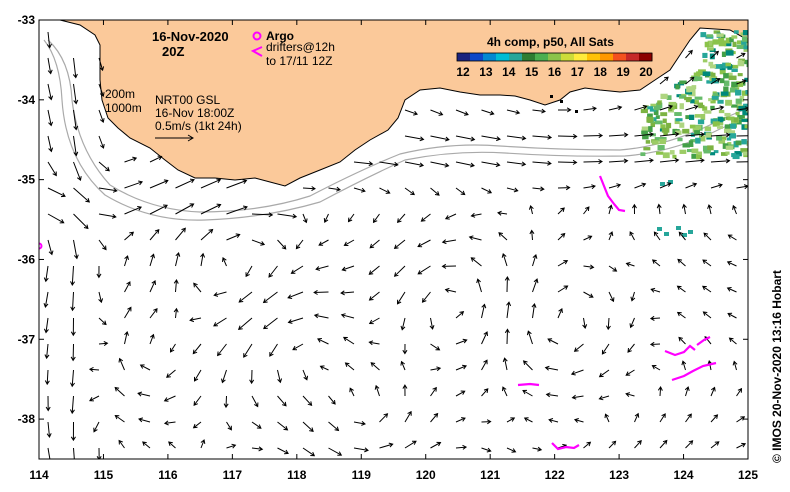 The width and height of the screenshot is (790, 492). Describe the element at coordinates (27, 20) in the screenshot. I see `y-tick-label: -33` at that location.